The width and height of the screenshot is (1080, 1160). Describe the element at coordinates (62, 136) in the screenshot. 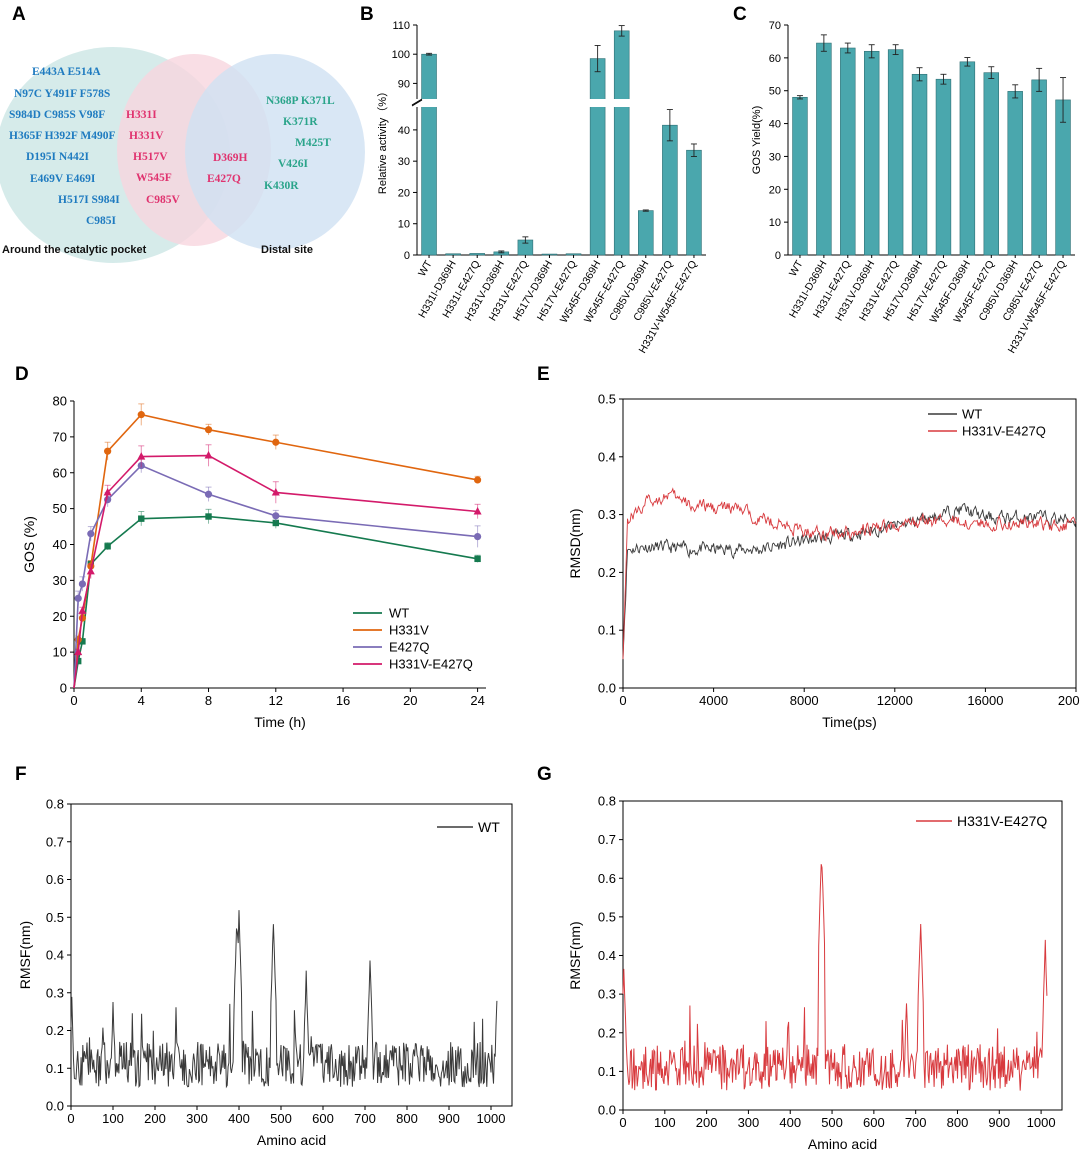

I see `venn-left-item: H365F H392F M490F` at that location.